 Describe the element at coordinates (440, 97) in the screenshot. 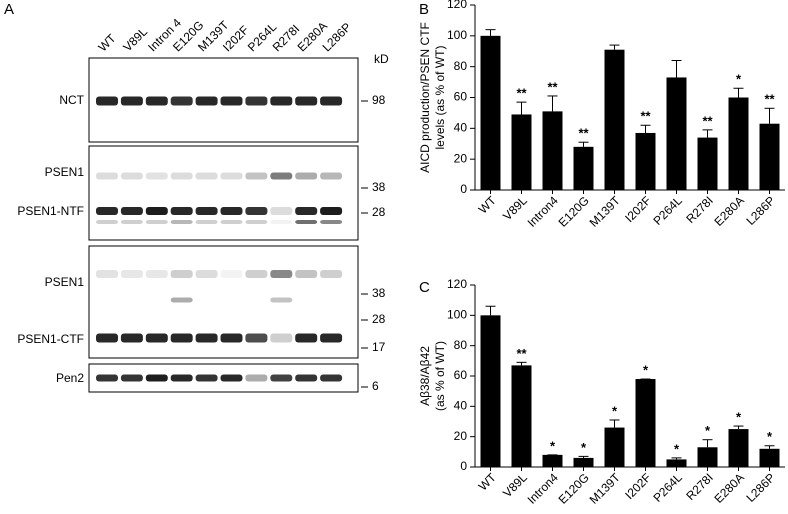

I see `y-axis-label: levels (as % of WT)` at that location.